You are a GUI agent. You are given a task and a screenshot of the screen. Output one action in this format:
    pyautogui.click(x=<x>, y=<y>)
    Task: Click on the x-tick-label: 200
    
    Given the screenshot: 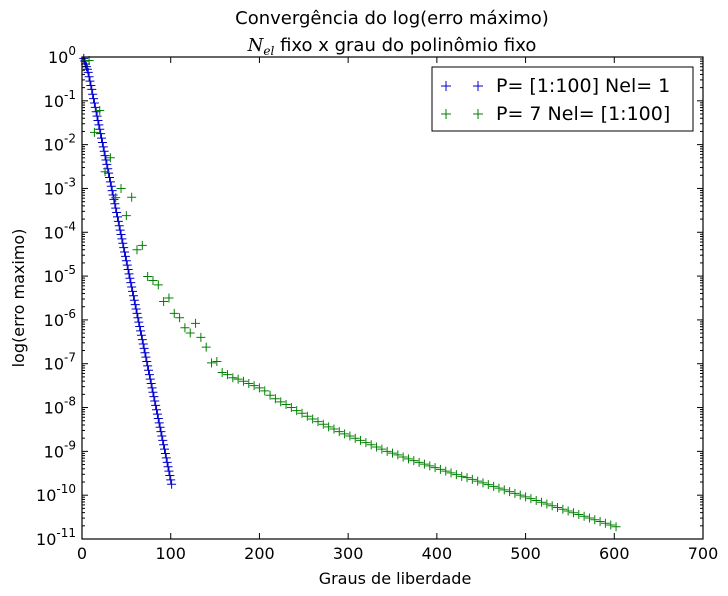 What is the action you would take?
    pyautogui.click(x=259, y=553)
    